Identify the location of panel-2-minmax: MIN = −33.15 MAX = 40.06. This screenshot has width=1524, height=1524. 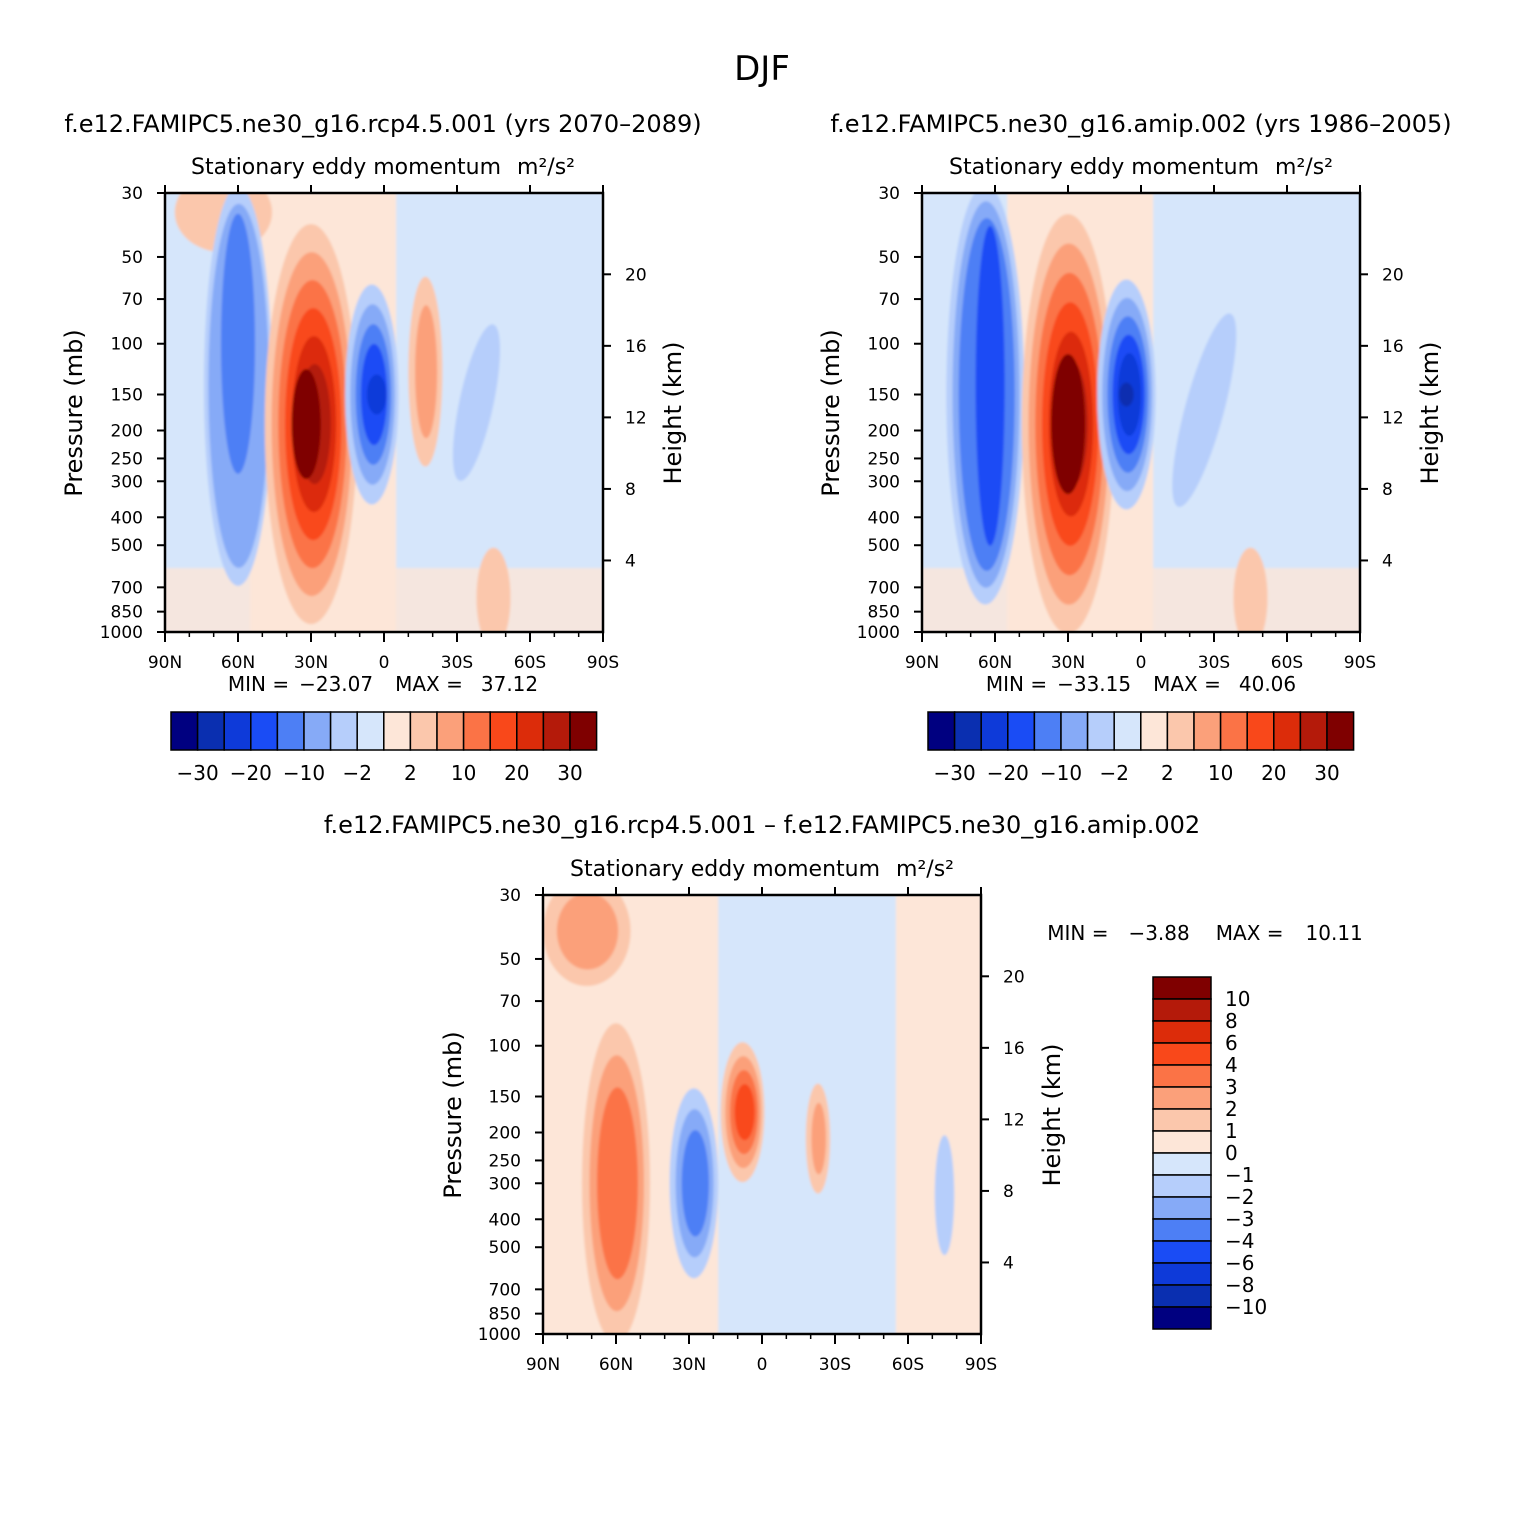
(1141, 684).